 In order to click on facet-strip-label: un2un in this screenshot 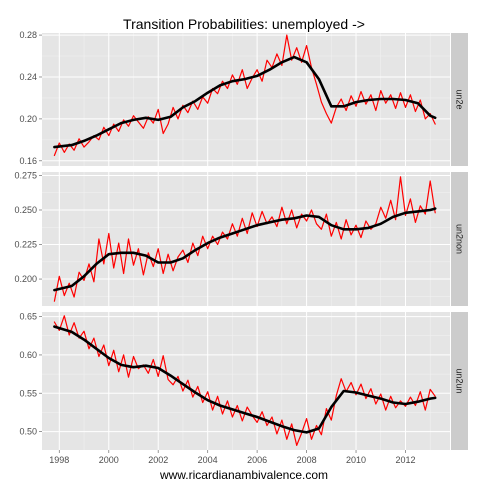, I will do `click(460, 380)`.